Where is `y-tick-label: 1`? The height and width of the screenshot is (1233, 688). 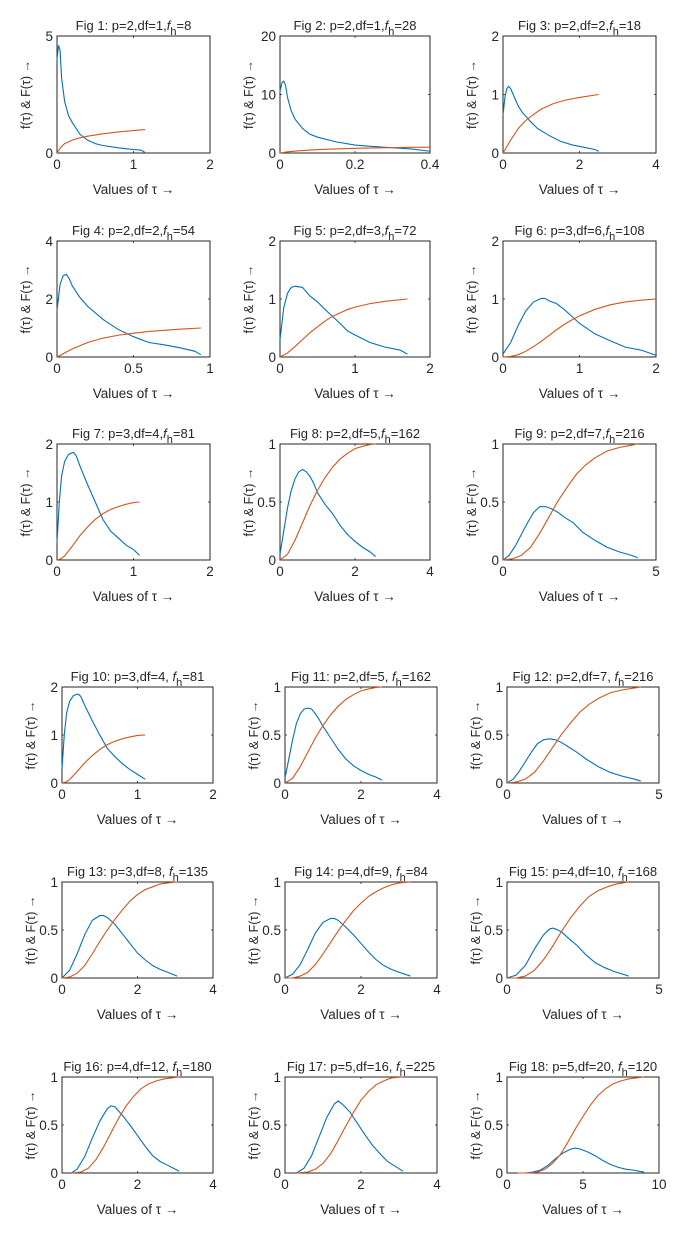 y-tick-label: 1 is located at coordinates (495, 95).